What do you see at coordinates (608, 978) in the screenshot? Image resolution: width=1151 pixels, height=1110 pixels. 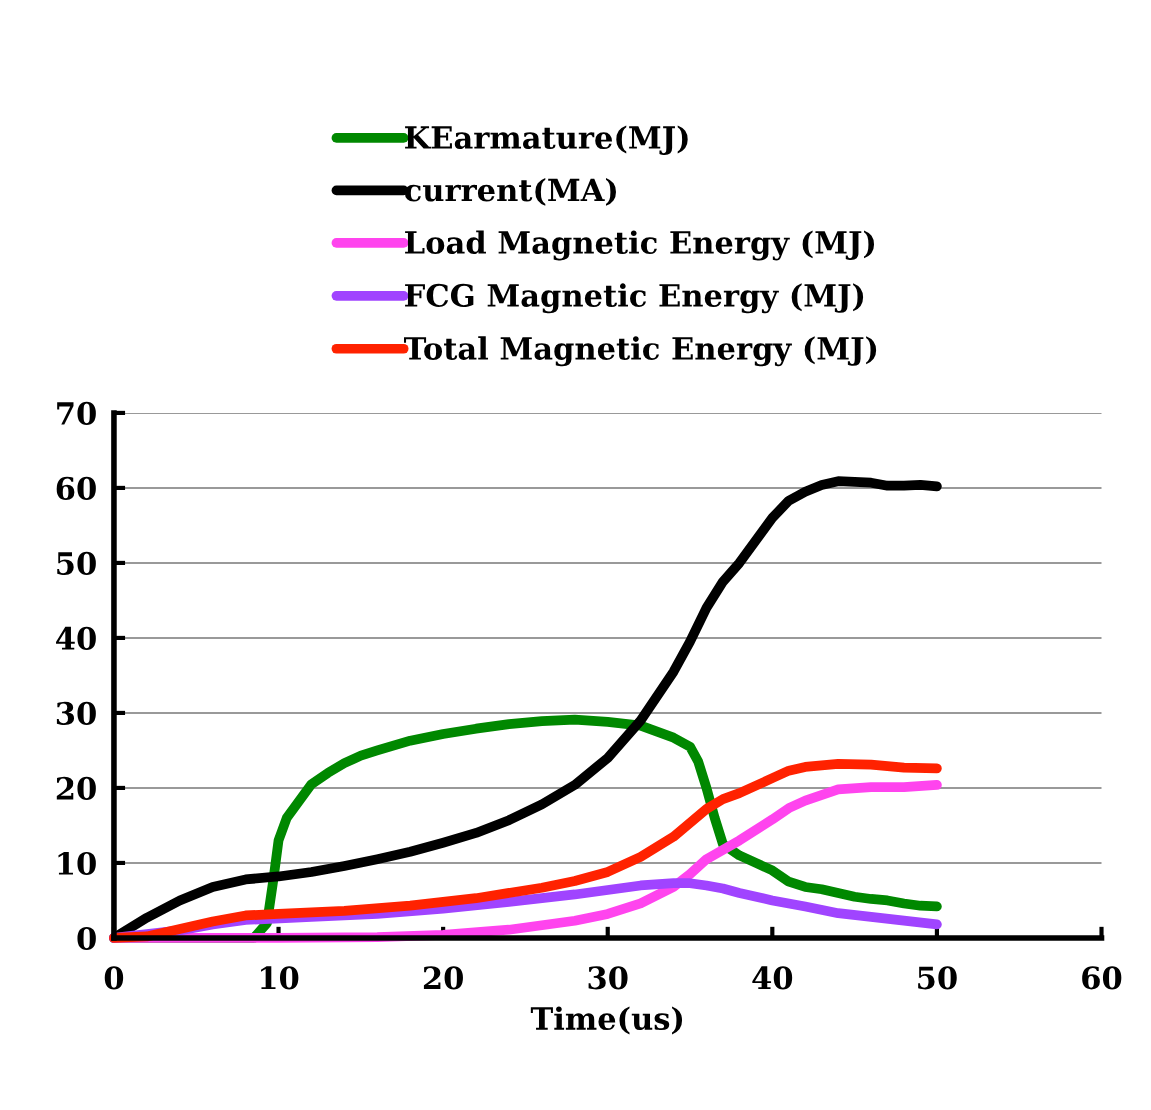 I see `x-tick-label: 30` at bounding box center [608, 978].